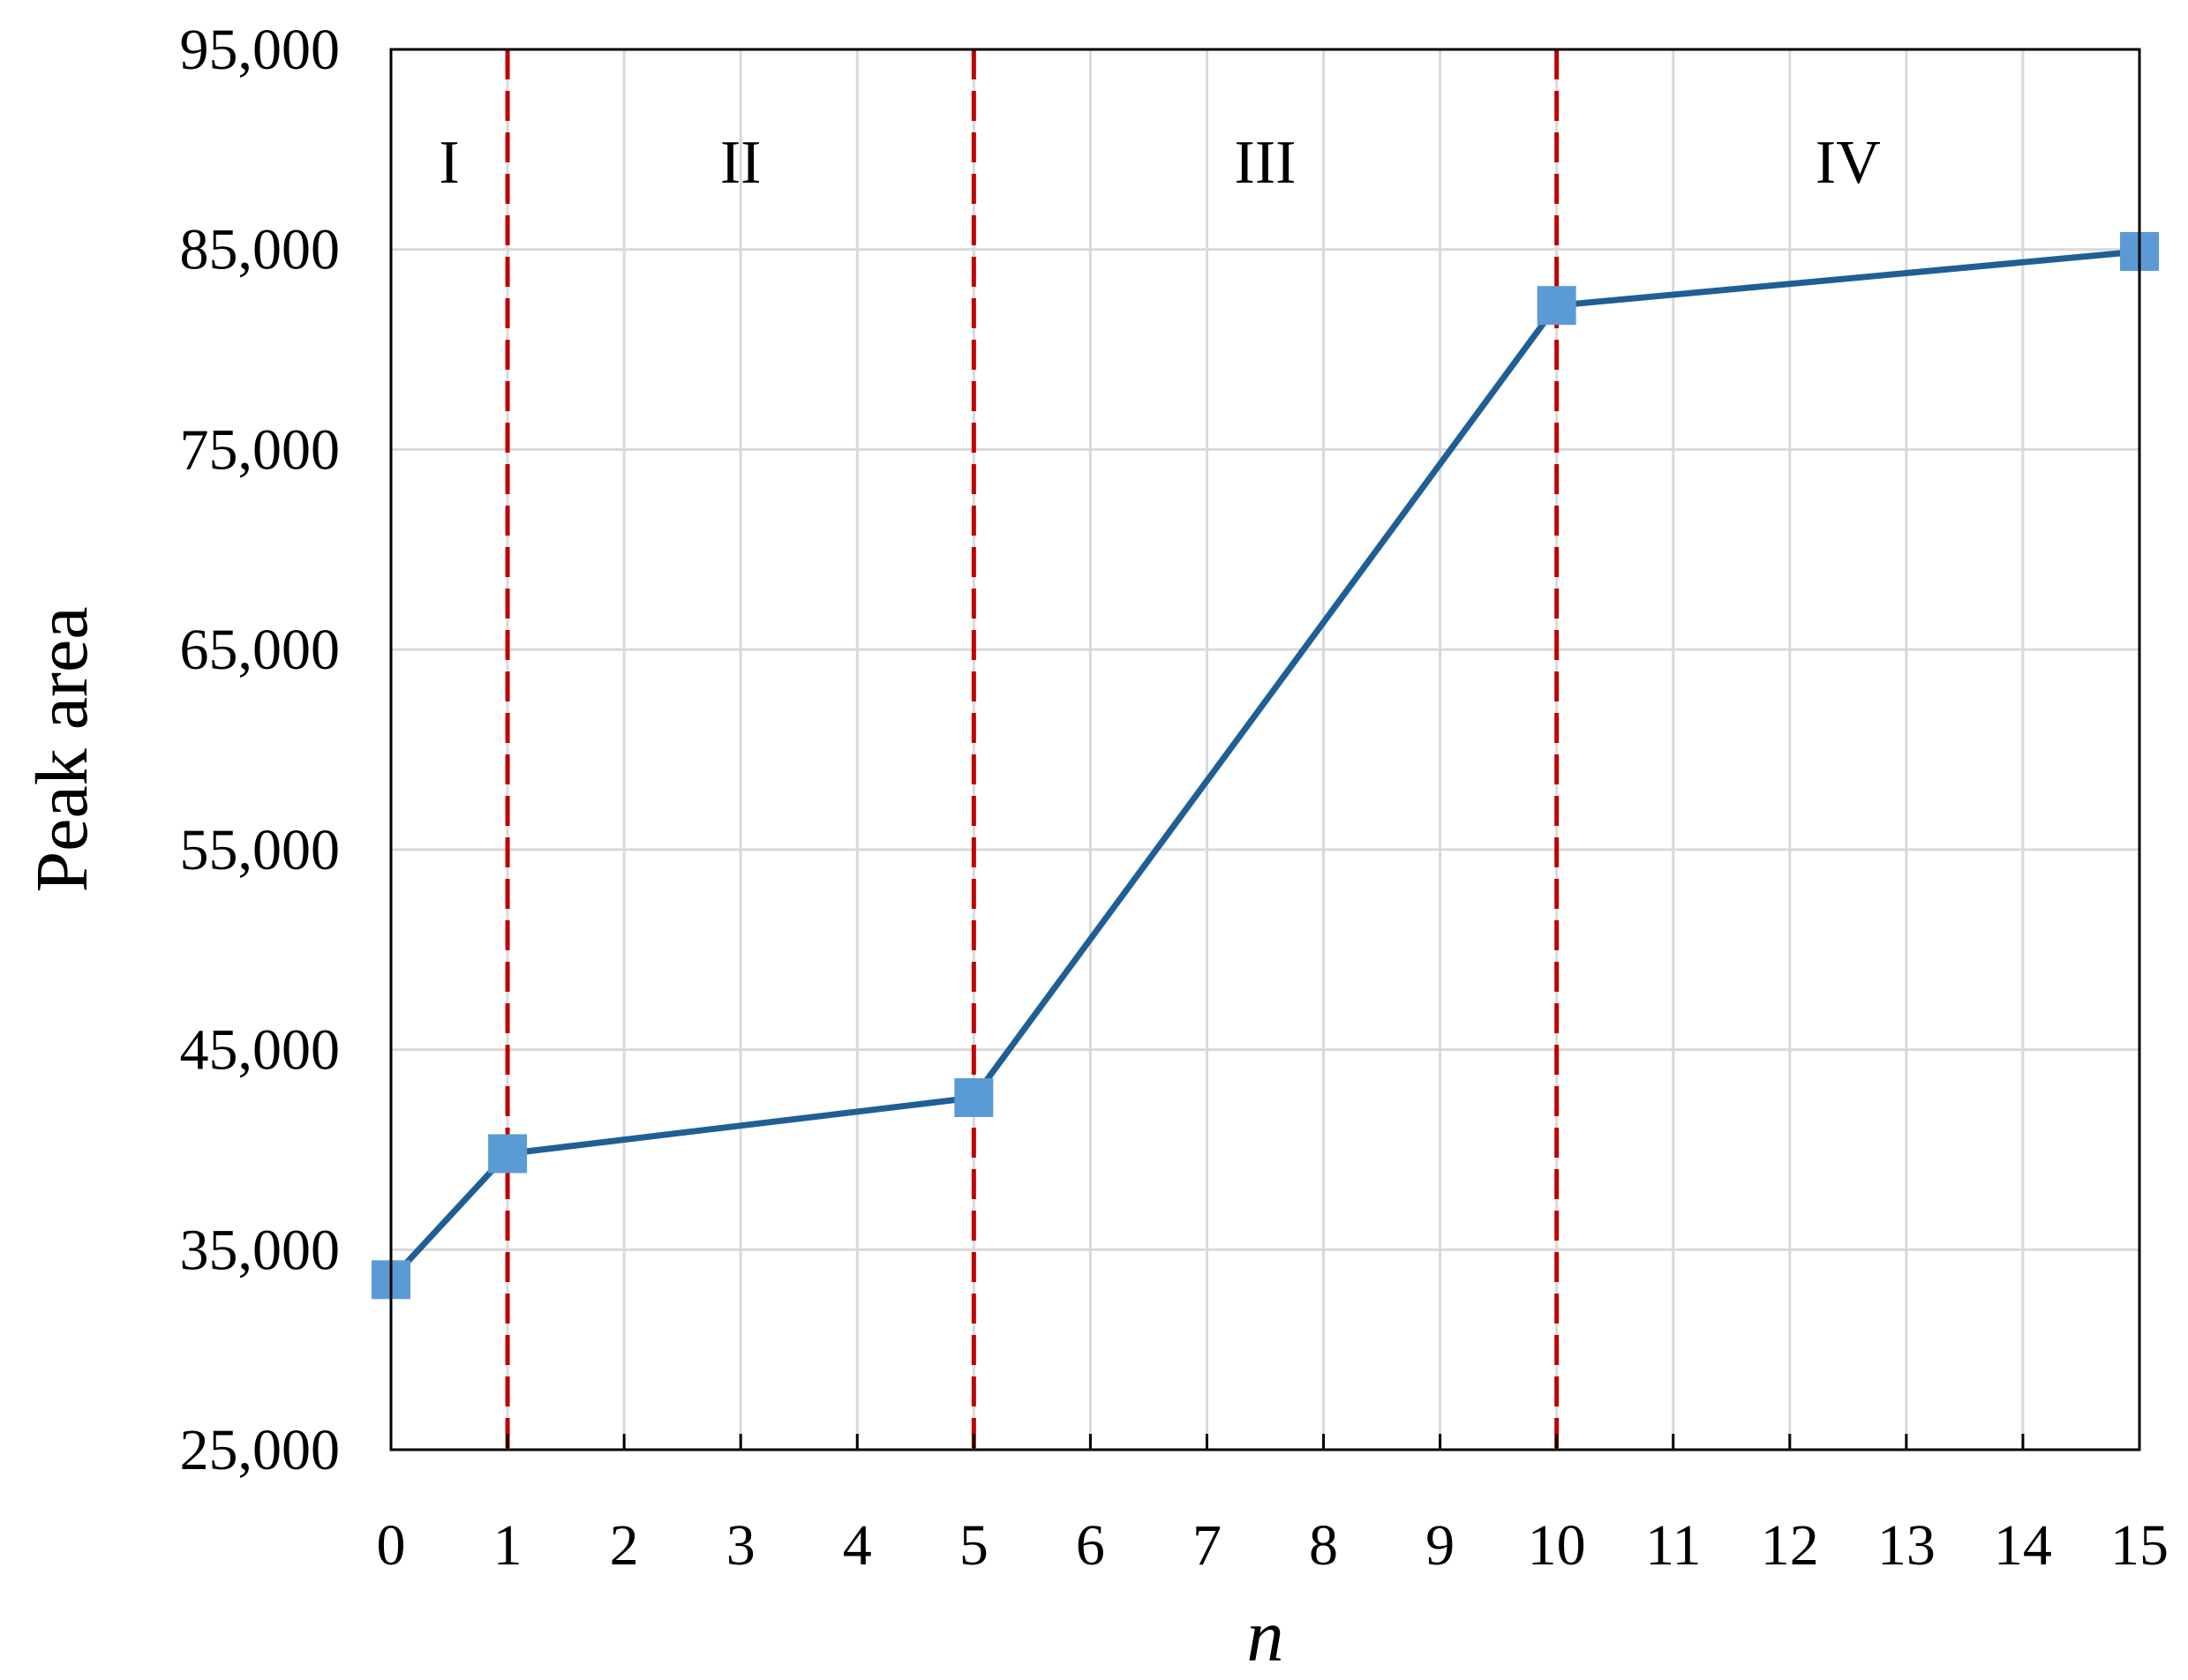 The width and height of the screenshot is (2188, 1680). Describe the element at coordinates (260, 250) in the screenshot. I see `y-tick-label: 85,000` at that location.